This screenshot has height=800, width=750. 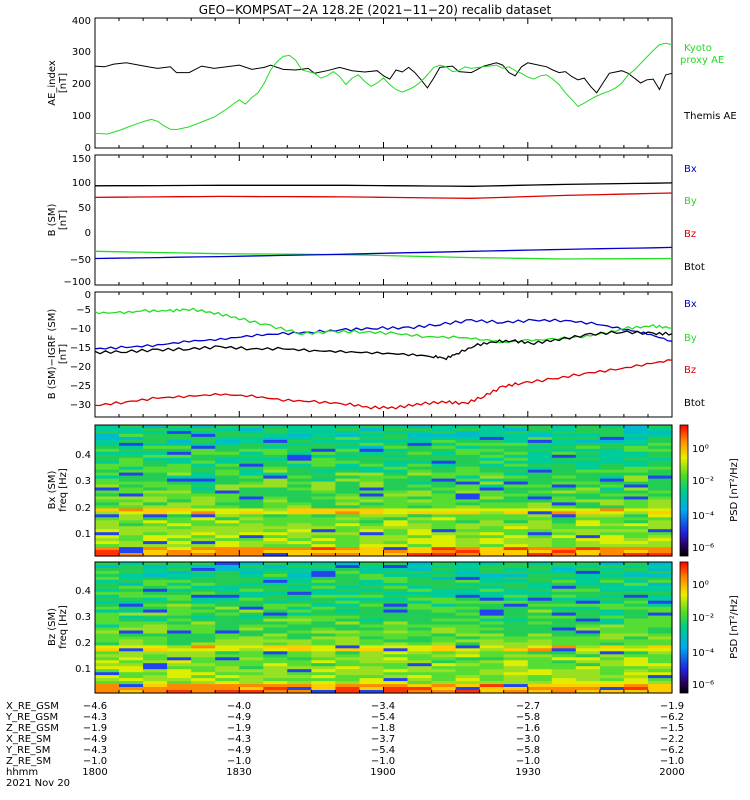 I want to click on series-line-bz, so click(x=383, y=384).